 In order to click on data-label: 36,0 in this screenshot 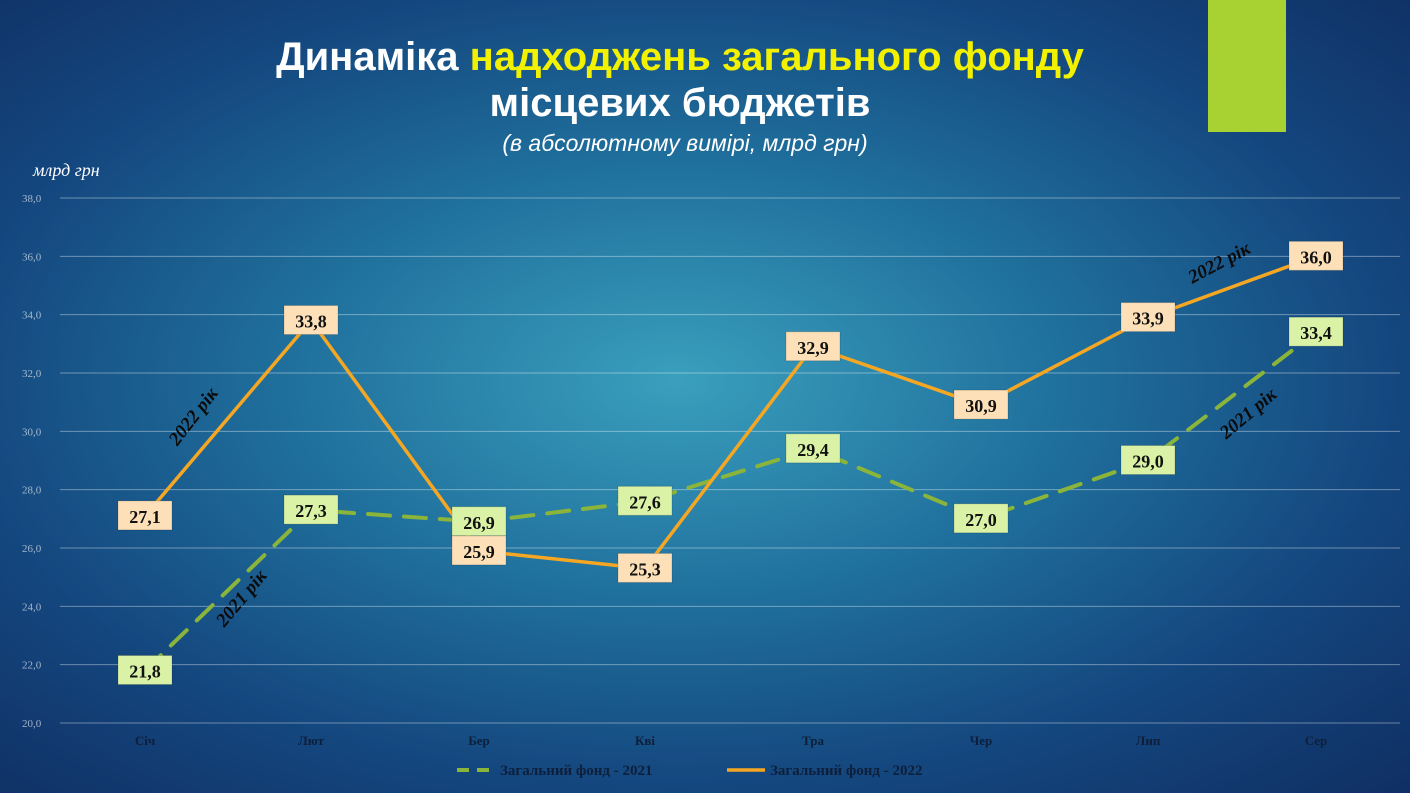, I will do `click(1316, 257)`.